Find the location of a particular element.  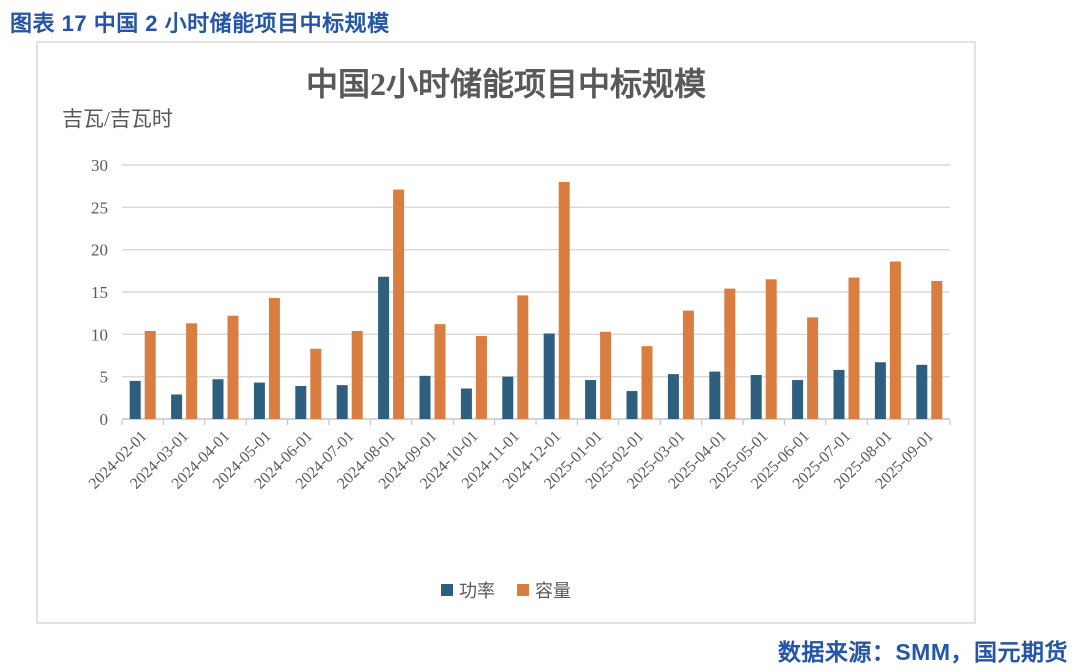

power-legend-label: 功率 is located at coordinates (477, 591).